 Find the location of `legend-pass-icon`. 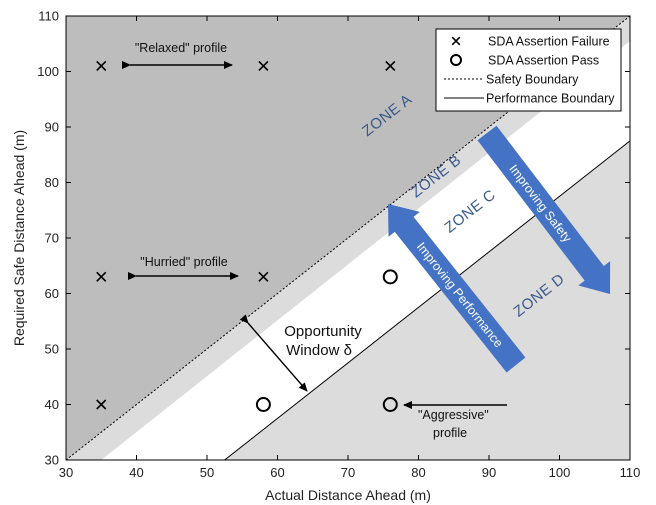

legend-pass-icon is located at coordinates (456, 60).